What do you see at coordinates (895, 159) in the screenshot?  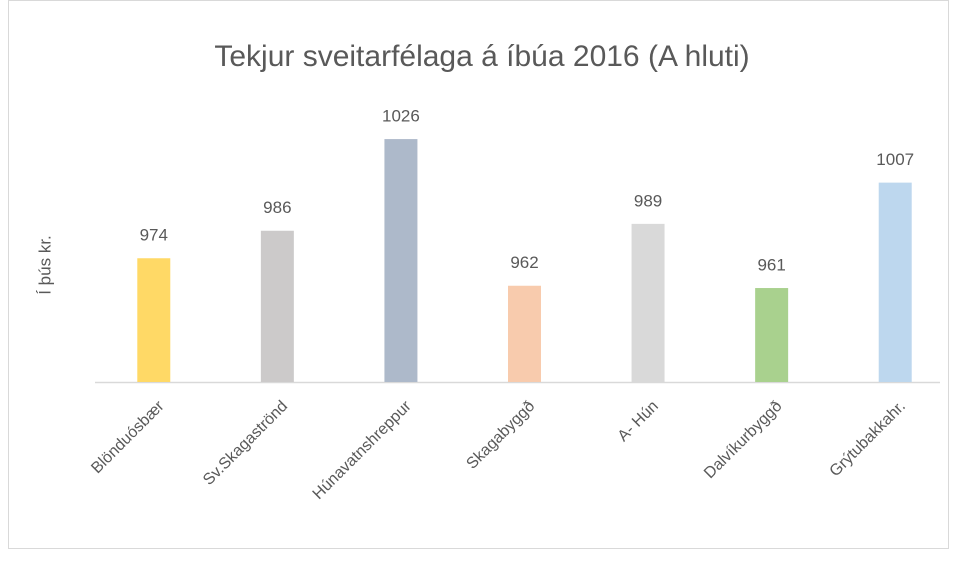 I see `data-label: 1007` at bounding box center [895, 159].